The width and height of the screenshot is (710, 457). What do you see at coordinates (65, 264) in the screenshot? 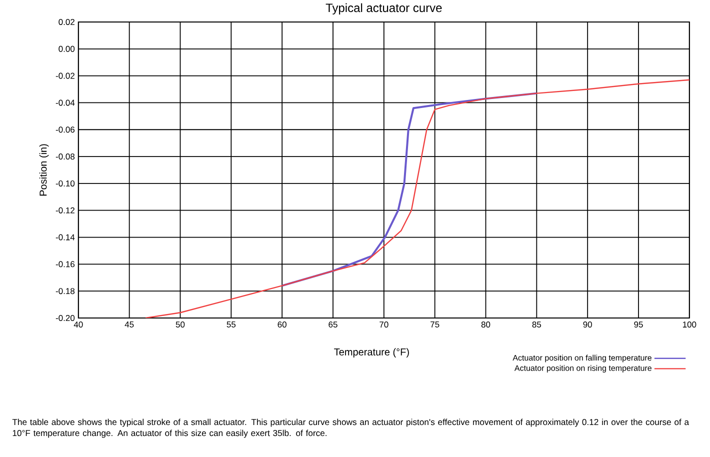
I see `y-tick-label: -0.16` at bounding box center [65, 264].